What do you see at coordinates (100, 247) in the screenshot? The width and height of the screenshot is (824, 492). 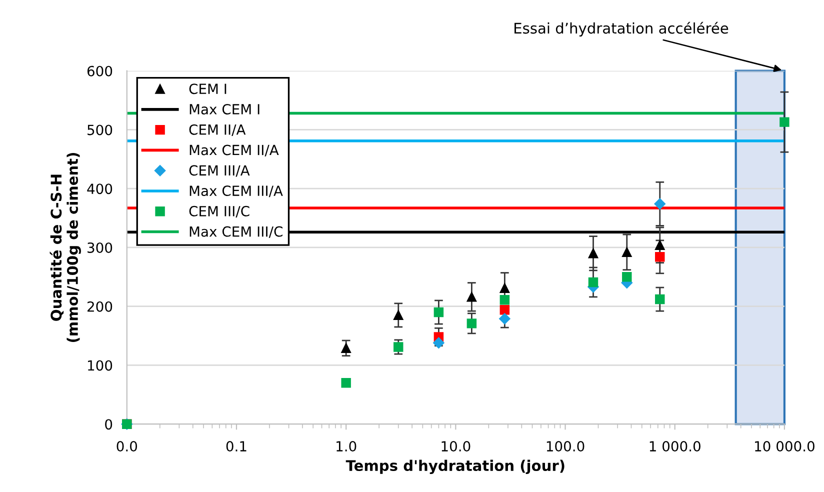 I see `y-tick-label: 300` at bounding box center [100, 247].